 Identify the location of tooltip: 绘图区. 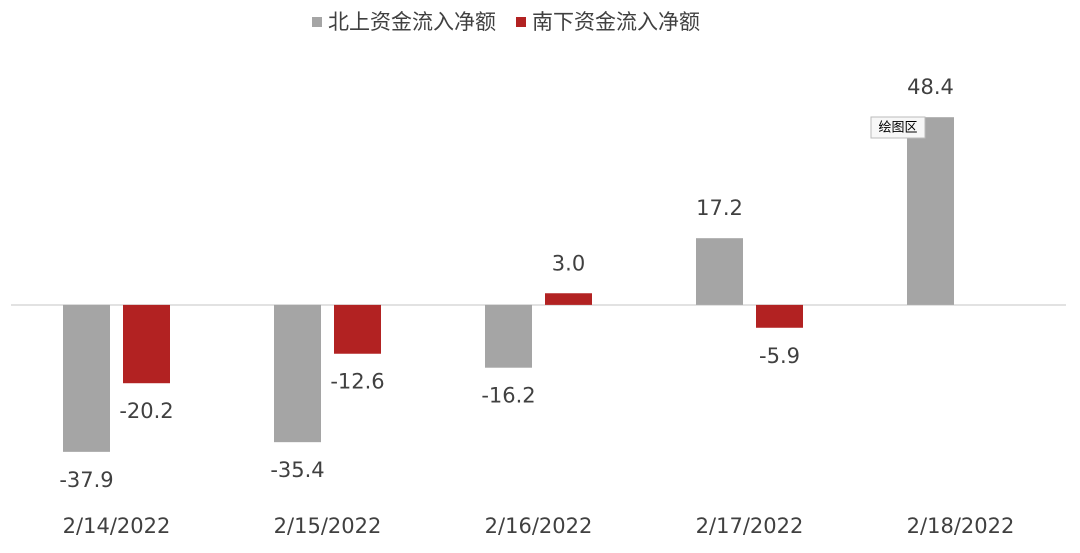
(897, 128).